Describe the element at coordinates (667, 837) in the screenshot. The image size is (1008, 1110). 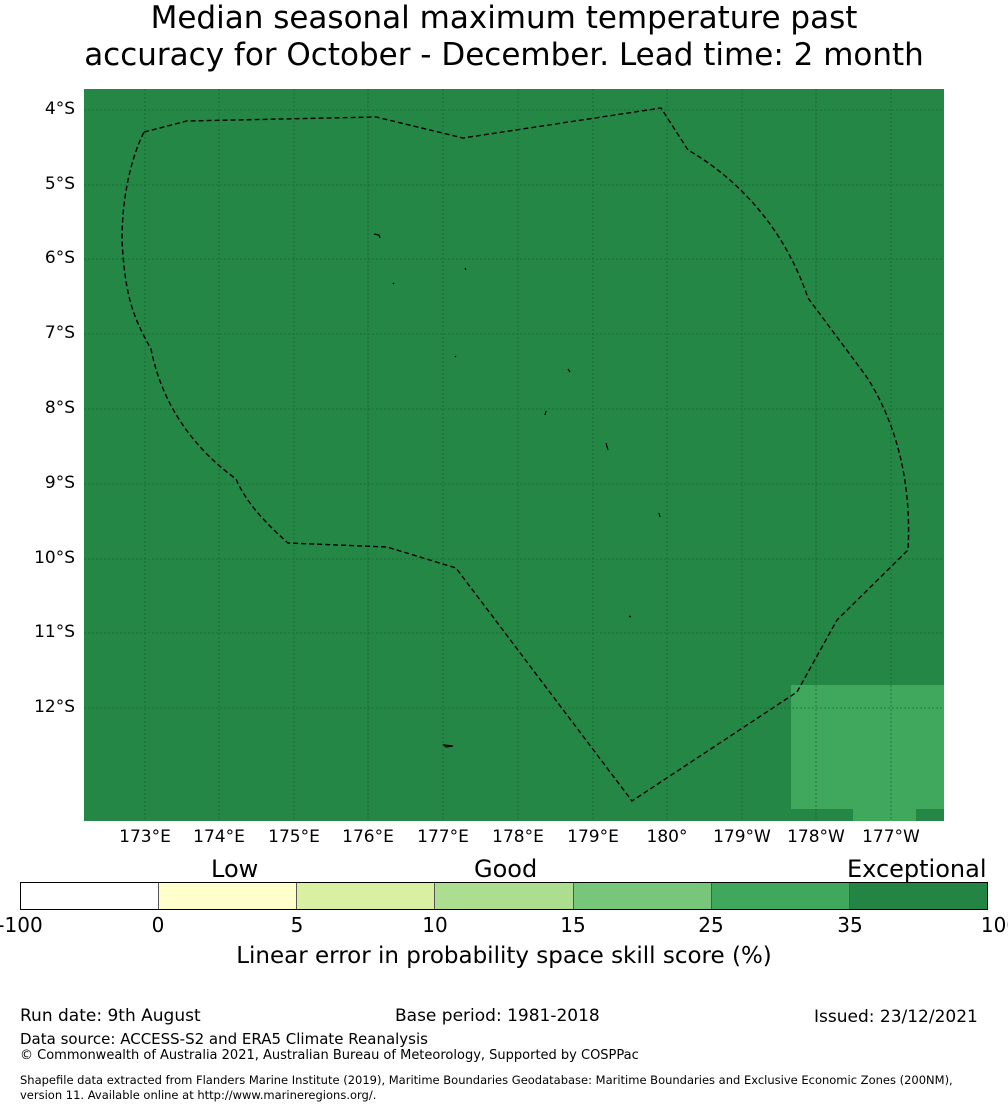
I see `lon-label: 180°` at that location.